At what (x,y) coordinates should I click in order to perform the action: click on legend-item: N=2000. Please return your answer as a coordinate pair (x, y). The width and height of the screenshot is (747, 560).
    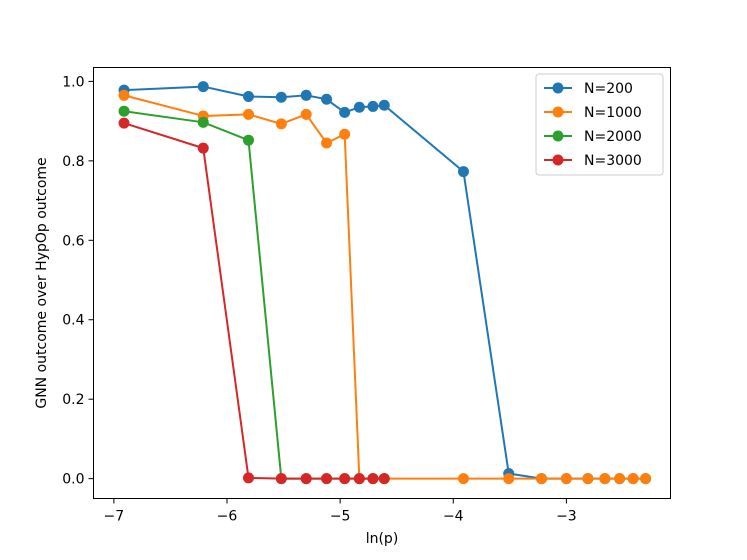
    Looking at the image, I should click on (593, 137).